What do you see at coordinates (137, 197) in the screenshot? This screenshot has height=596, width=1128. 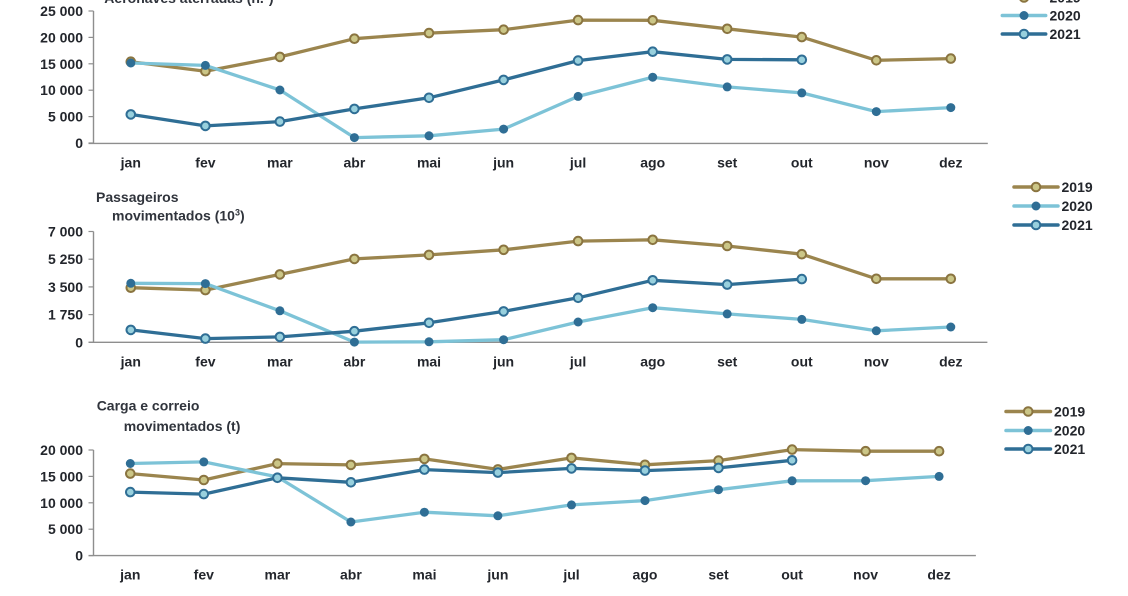 I see `svg-text: Passageiros` at bounding box center [137, 197].